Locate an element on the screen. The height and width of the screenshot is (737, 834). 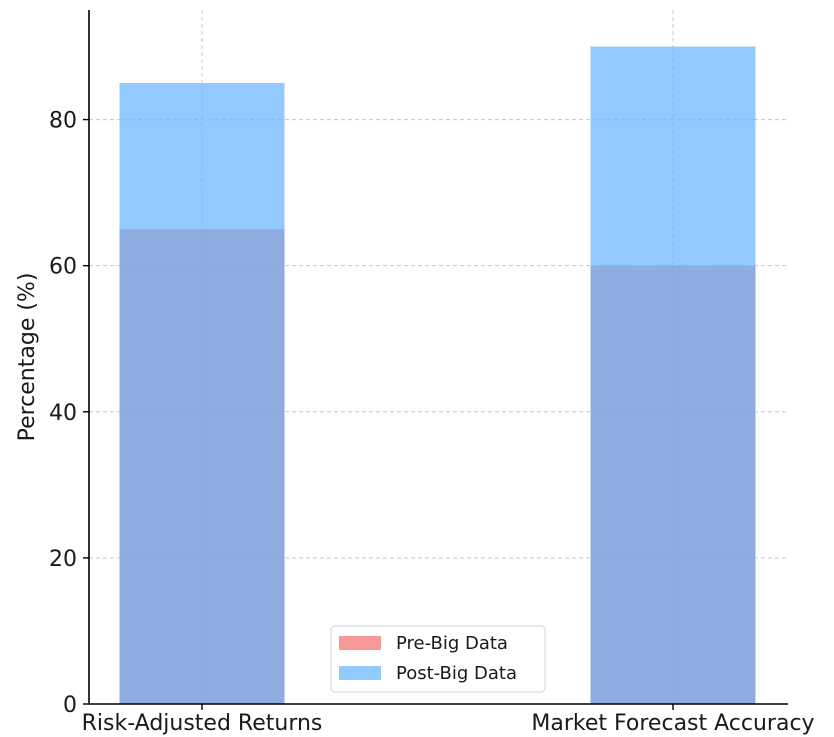
y-tick-label-0: 0 is located at coordinates (70, 705).